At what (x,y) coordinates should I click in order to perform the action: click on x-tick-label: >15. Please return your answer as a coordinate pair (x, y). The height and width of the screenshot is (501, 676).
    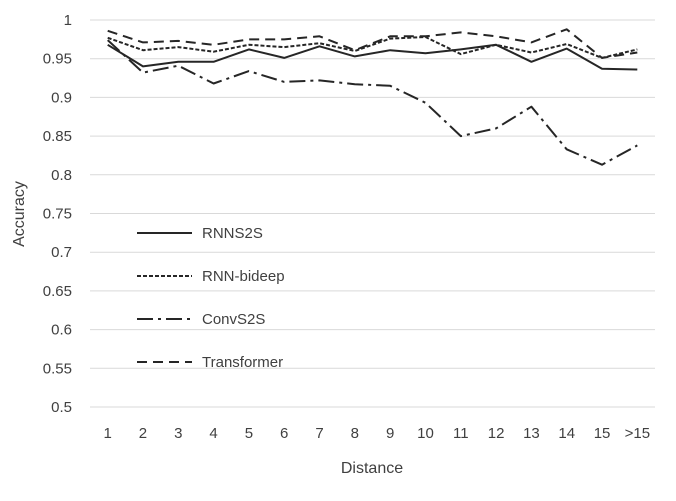
    Looking at the image, I should click on (637, 433).